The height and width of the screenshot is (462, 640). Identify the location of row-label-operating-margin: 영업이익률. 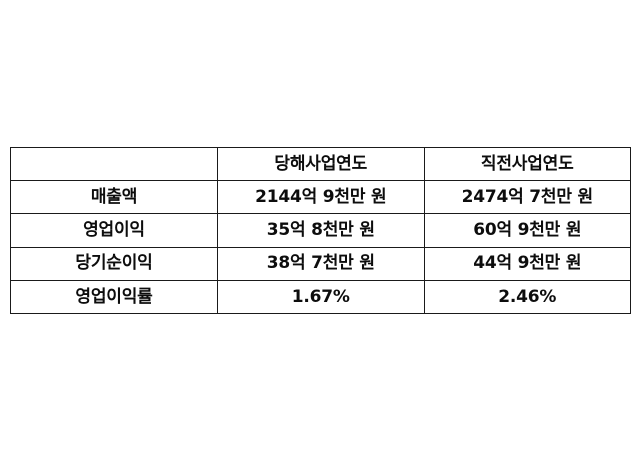
(114, 296).